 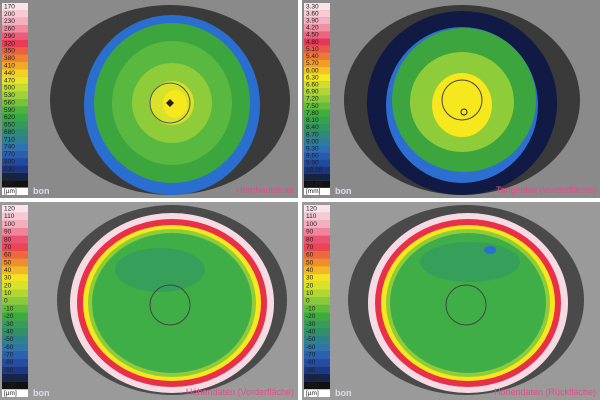 What do you see at coordinates (310, 285) in the screenshot?
I see `scale-label: 20` at bounding box center [310, 285].